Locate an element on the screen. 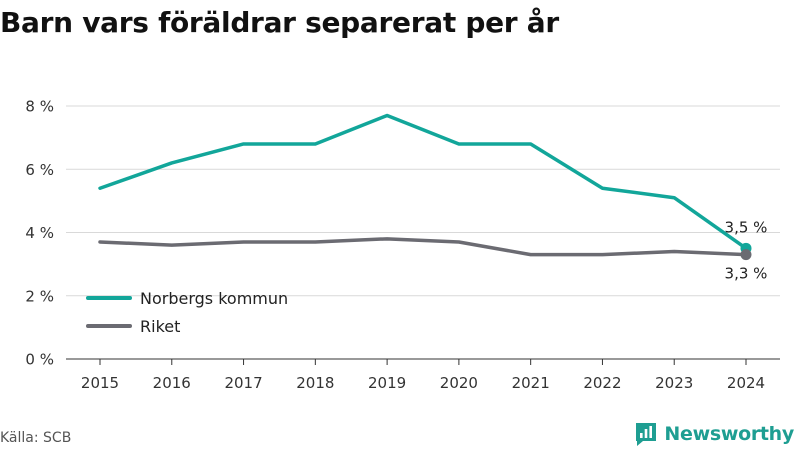 Image resolution: width=800 pixels, height=450 pixels. x-tick-label: 2023 is located at coordinates (674, 383).